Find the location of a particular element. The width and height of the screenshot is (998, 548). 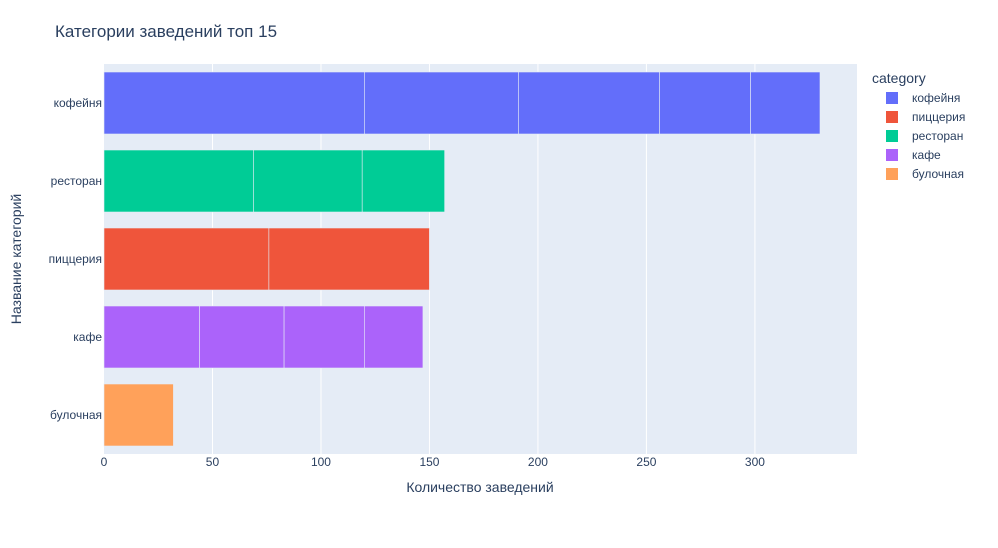

y-tick-label: пиццерия is located at coordinates (75, 259).